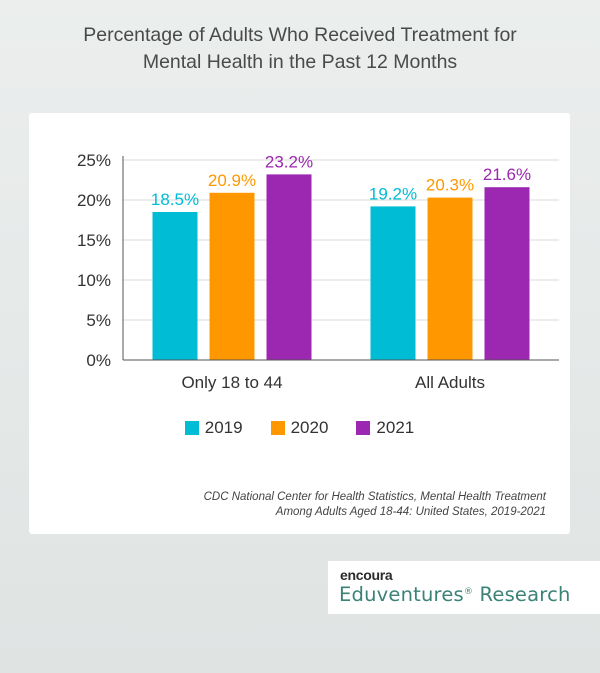 Image resolution: width=600 pixels, height=673 pixels. Describe the element at coordinates (393, 193) in the screenshot. I see `data-label: 19.2%` at that location.